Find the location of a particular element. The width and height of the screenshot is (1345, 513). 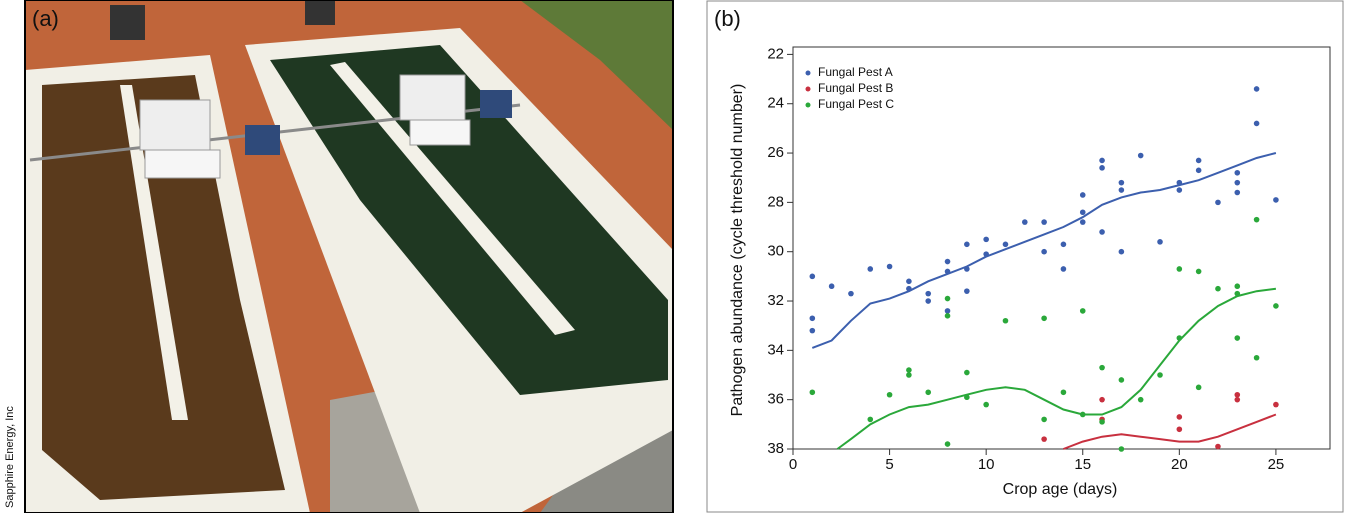

y-tick-label: 34 is located at coordinates (775, 349).